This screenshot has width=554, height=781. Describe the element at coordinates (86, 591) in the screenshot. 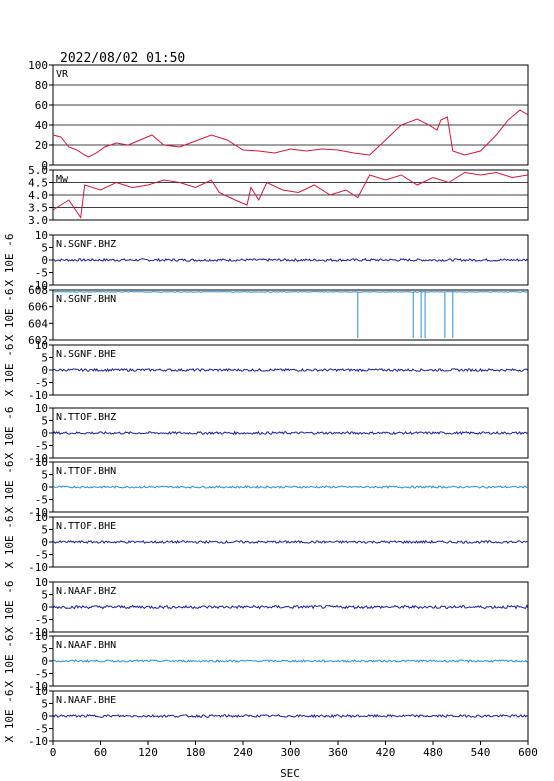

I see `panel-label: N.NAAF.BHZ` at that location.